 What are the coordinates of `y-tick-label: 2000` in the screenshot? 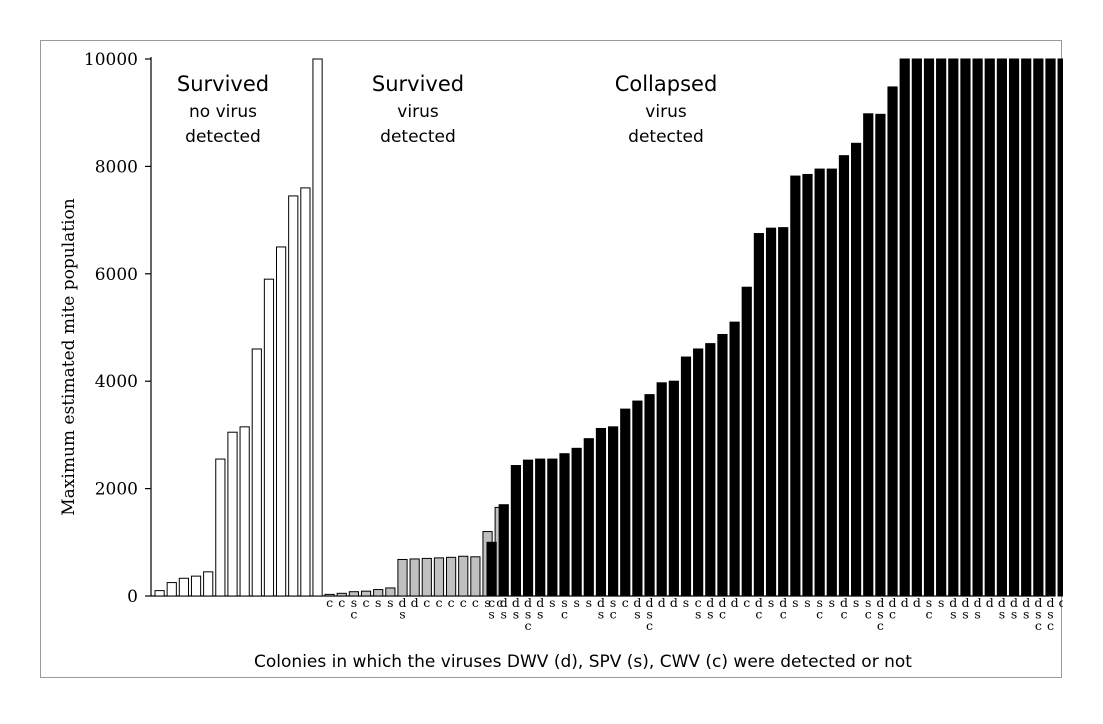 It's located at (116, 490).